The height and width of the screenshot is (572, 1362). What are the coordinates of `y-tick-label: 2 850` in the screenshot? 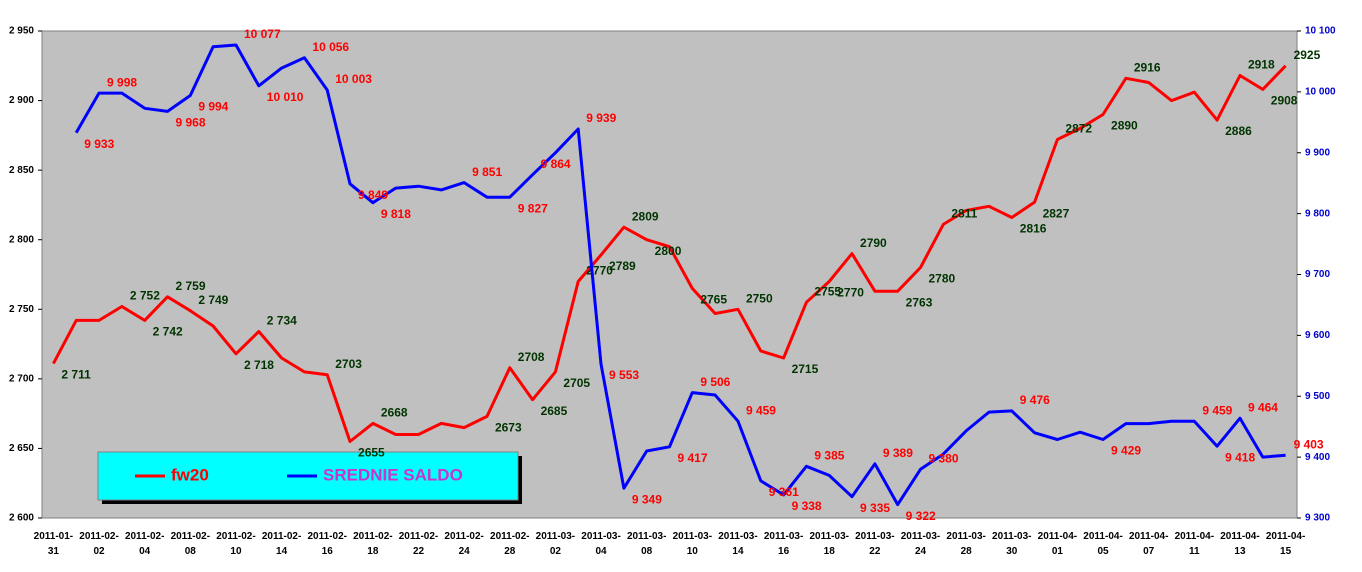 It's located at (21, 170).